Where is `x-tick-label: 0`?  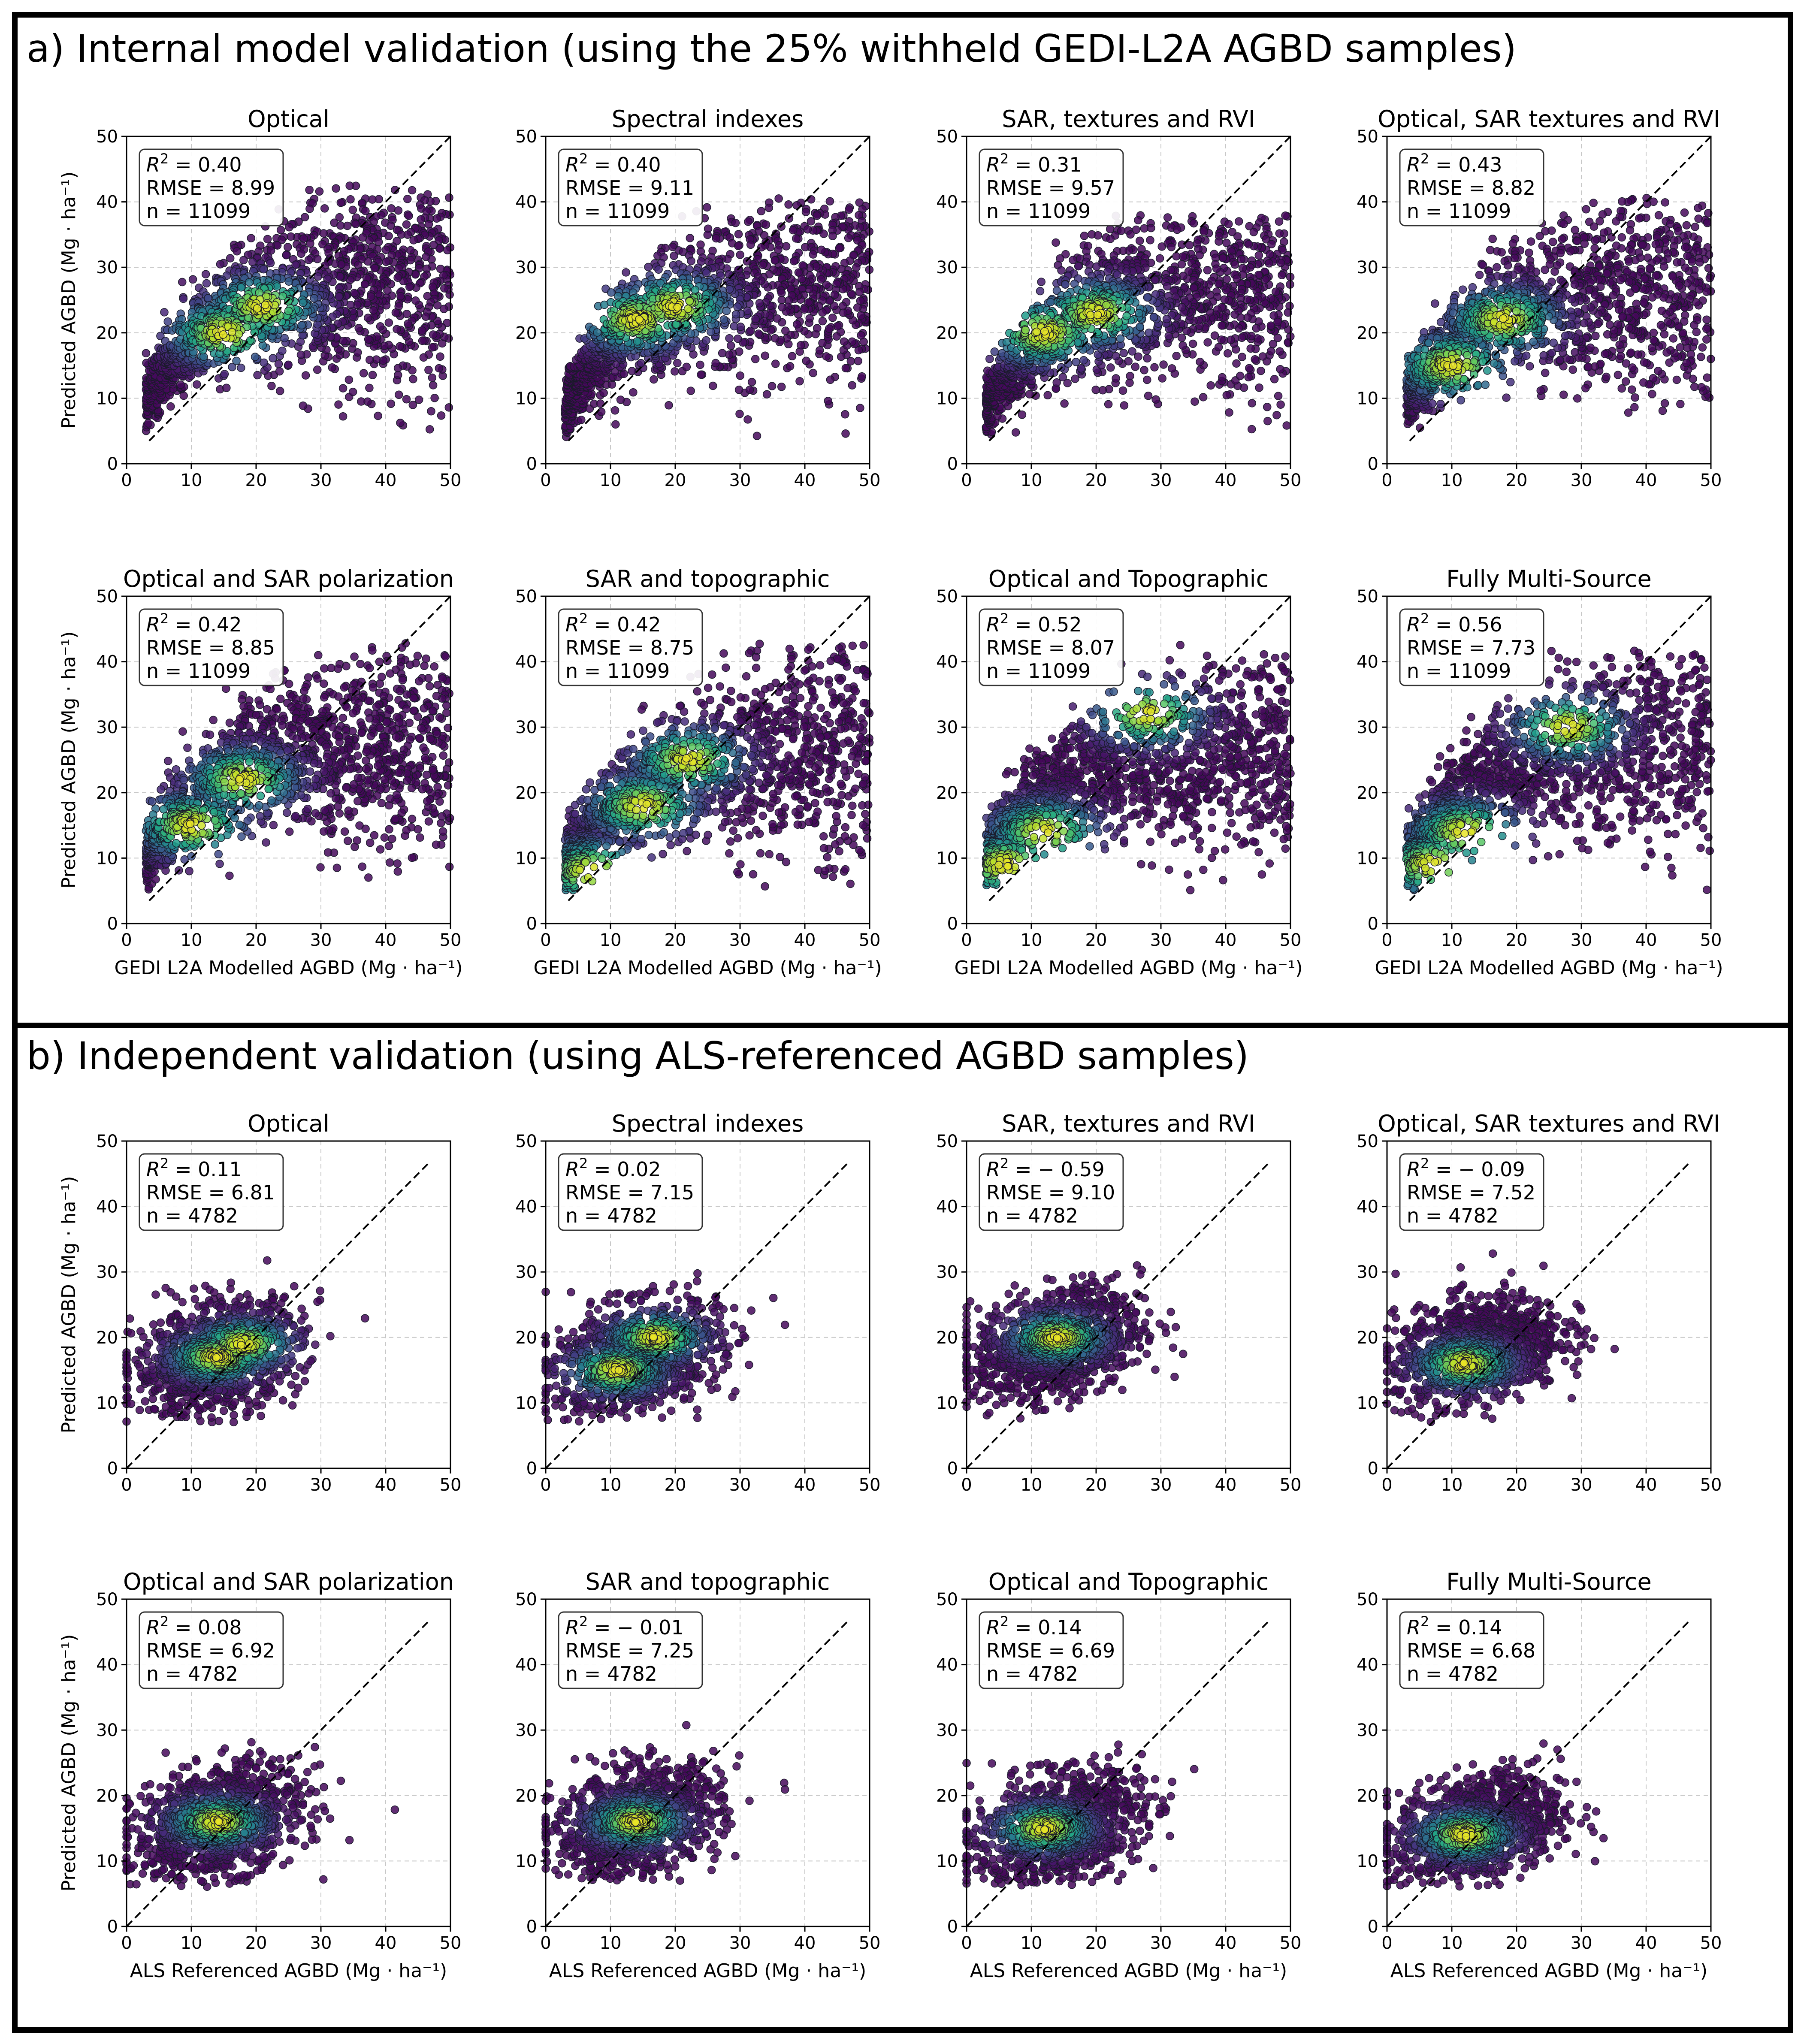
x-tick-label: 0 is located at coordinates (127, 480).